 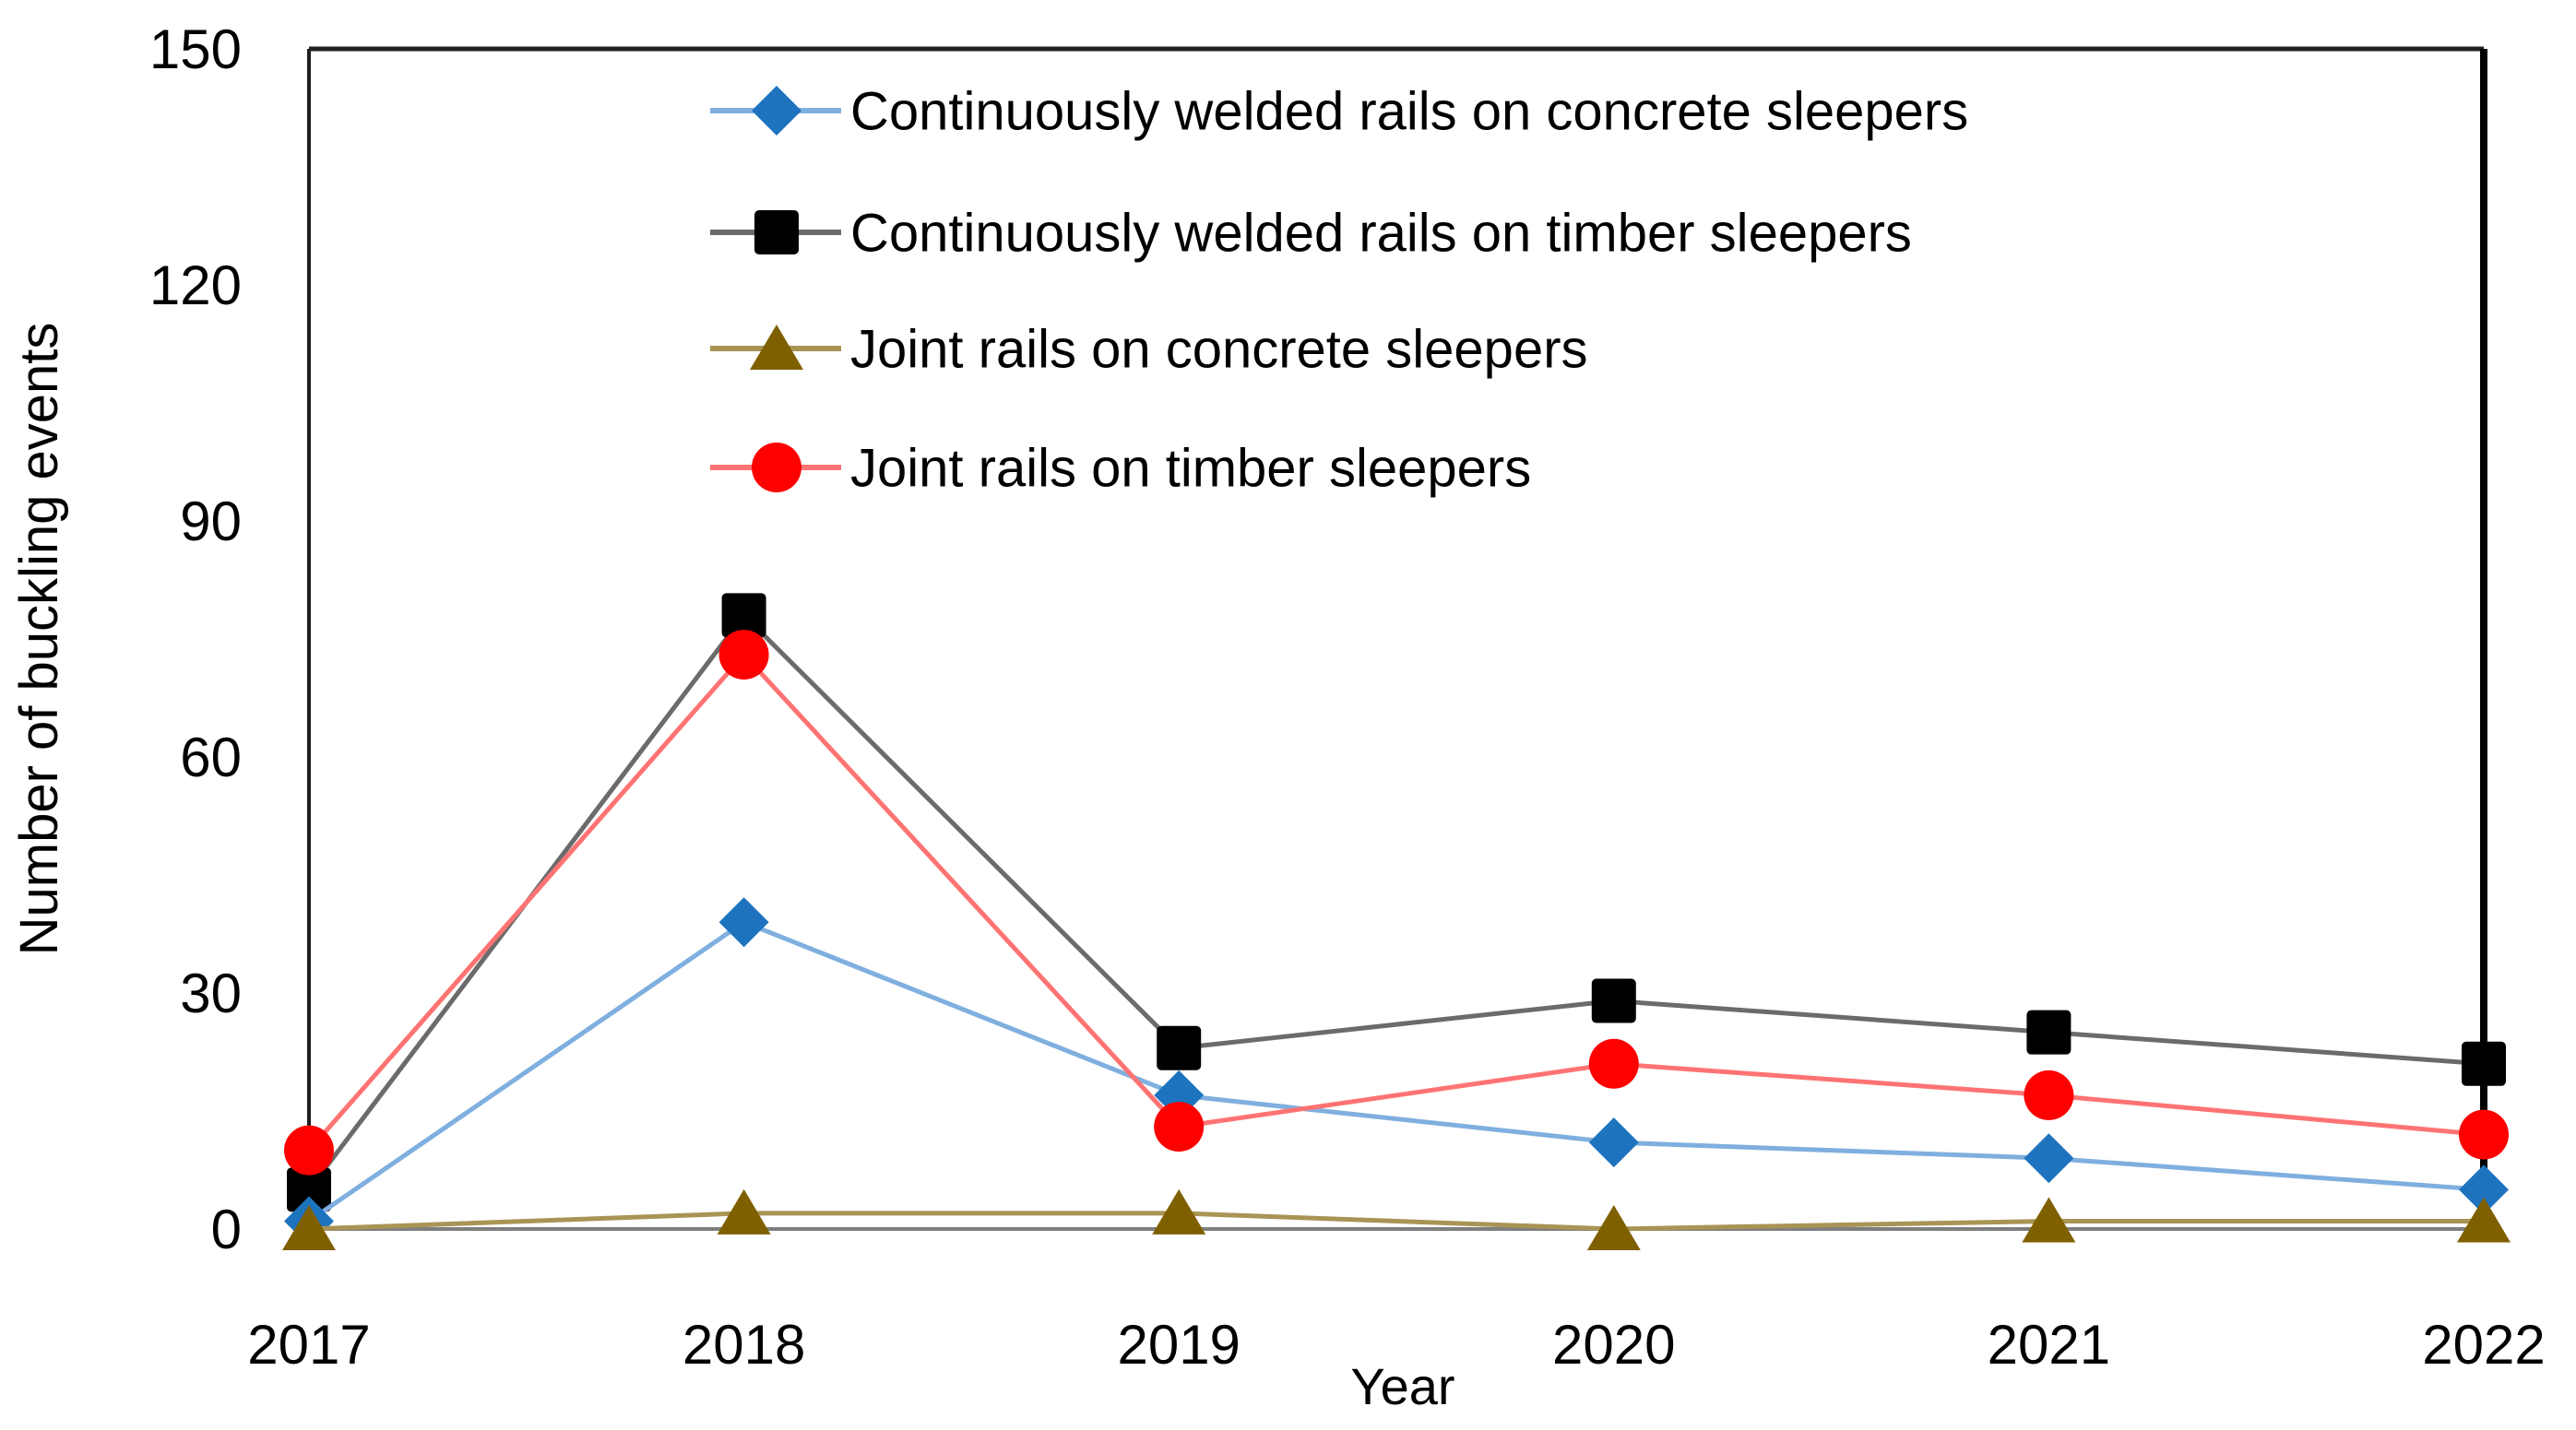 What do you see at coordinates (776, 347) in the screenshot?
I see `legend-marker-triangle-icon` at bounding box center [776, 347].